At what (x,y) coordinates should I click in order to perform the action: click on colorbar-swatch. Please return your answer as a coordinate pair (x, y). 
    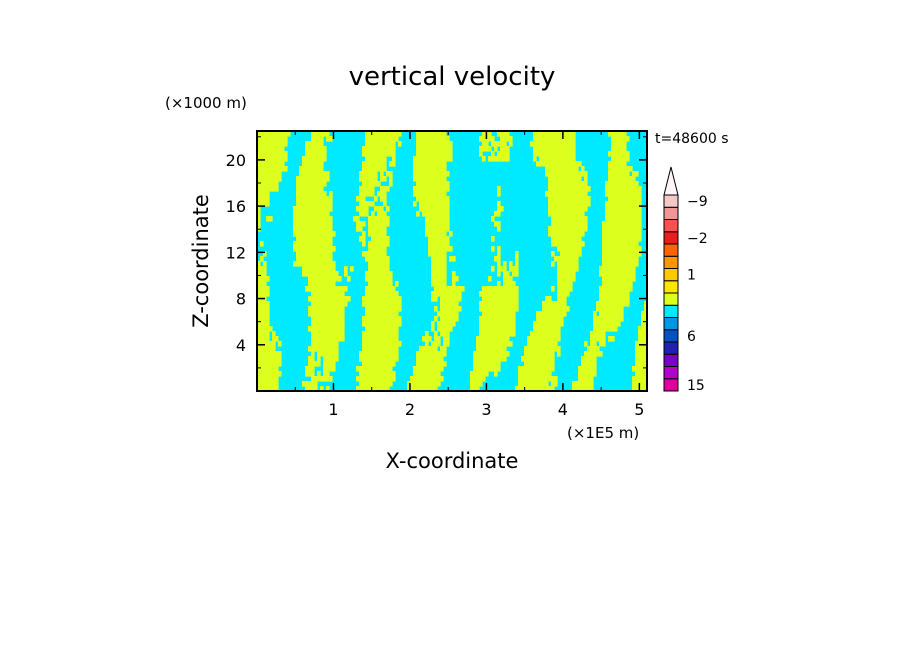
    Looking at the image, I should click on (671, 348).